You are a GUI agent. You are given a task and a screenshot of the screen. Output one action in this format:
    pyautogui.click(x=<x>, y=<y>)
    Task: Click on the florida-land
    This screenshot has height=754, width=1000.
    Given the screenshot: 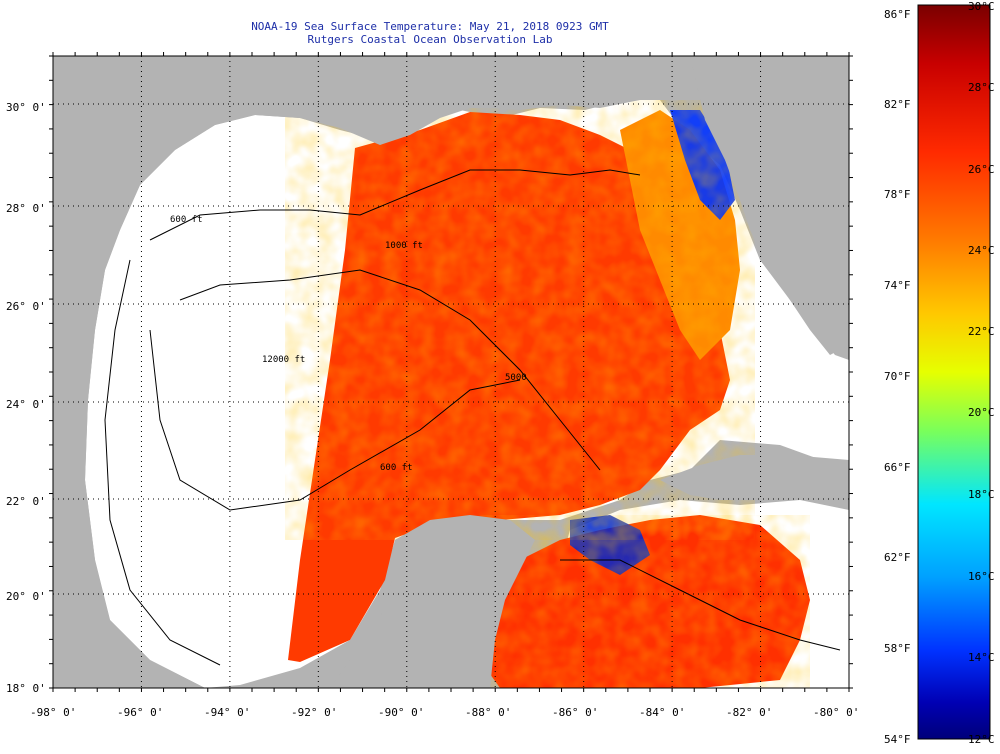 What is the action you would take?
    pyautogui.click(x=769, y=205)
    